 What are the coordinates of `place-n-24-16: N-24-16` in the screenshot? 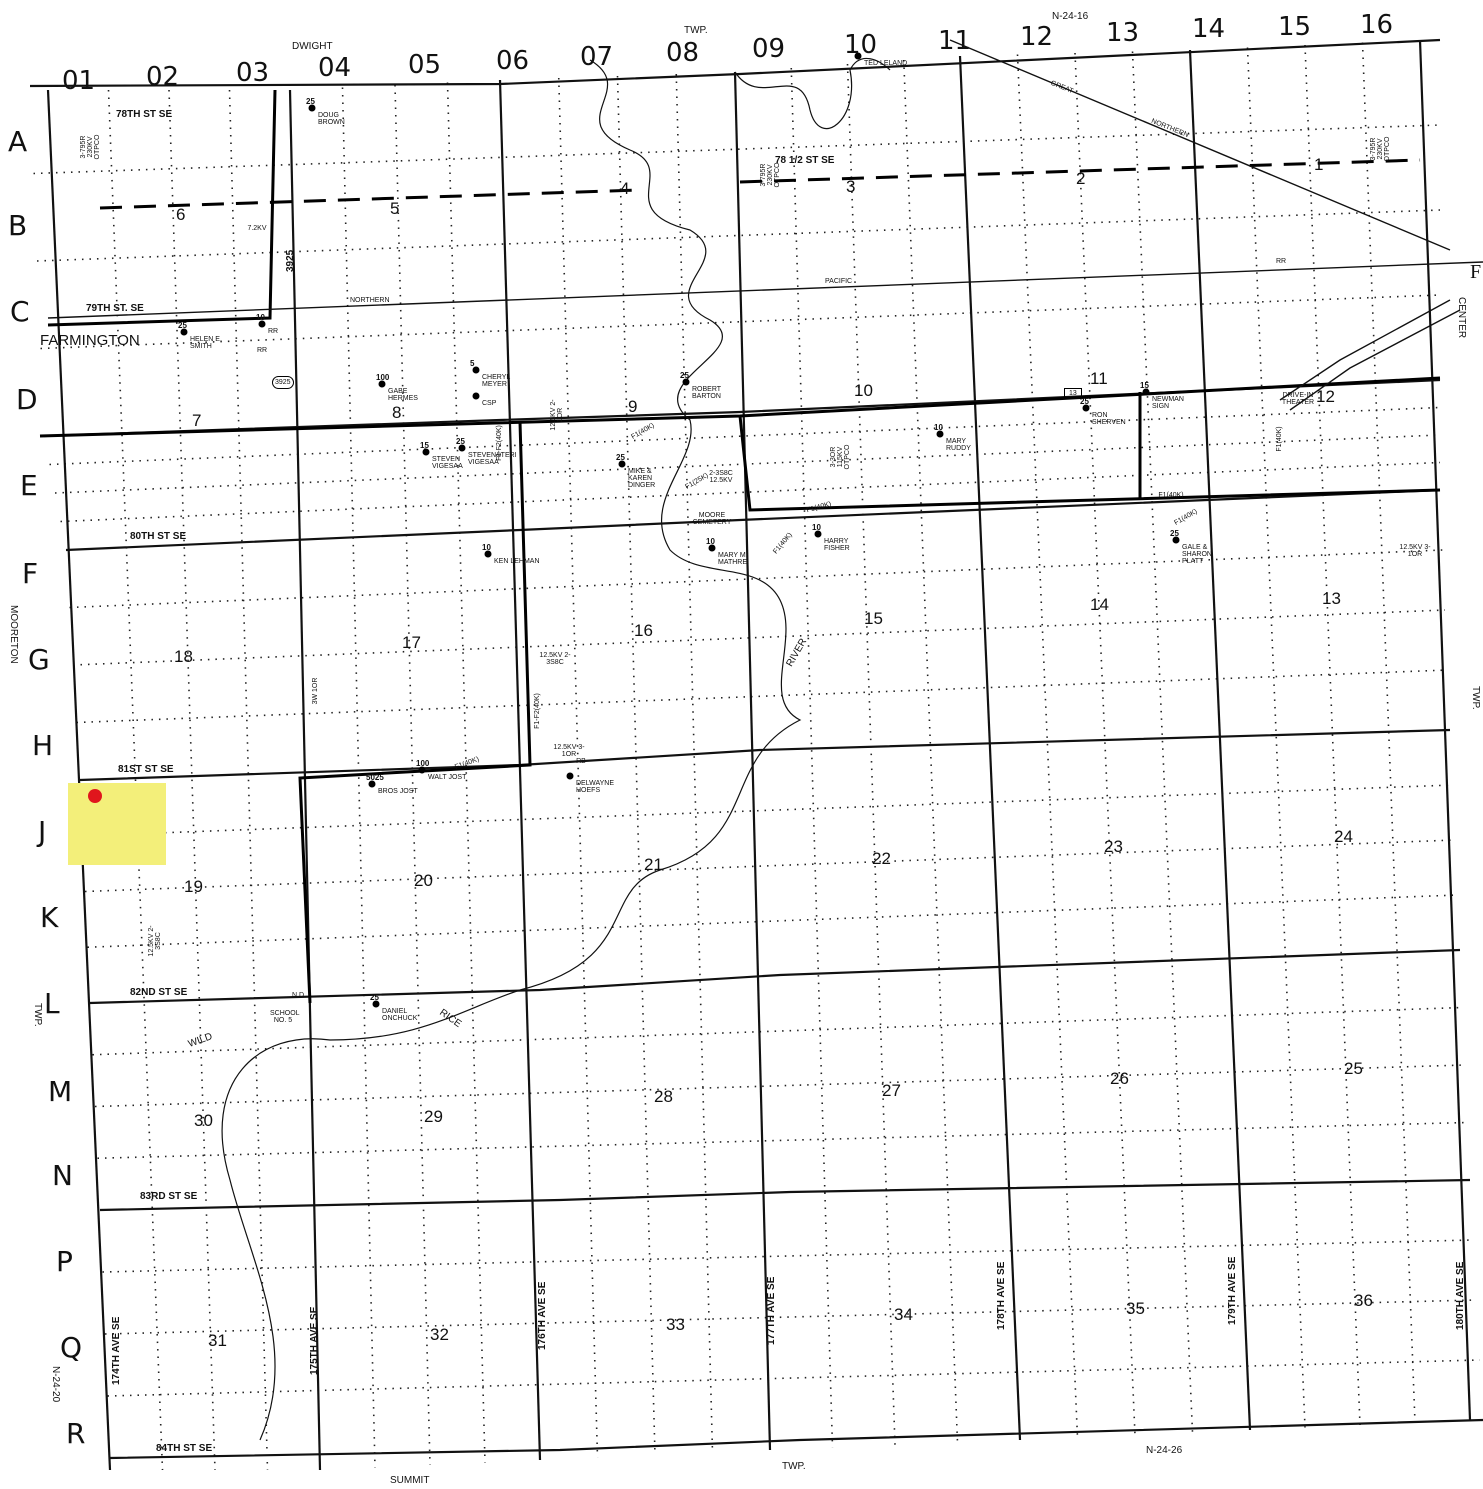 It's located at (1070, 16).